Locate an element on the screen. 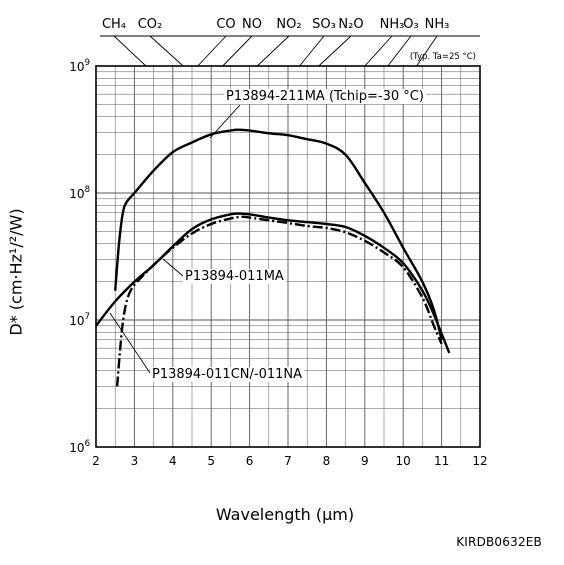 The width and height of the screenshot is (564, 565). series-annotation-0: P13894-211MA (Tchip=-30 °C) is located at coordinates (325, 96).